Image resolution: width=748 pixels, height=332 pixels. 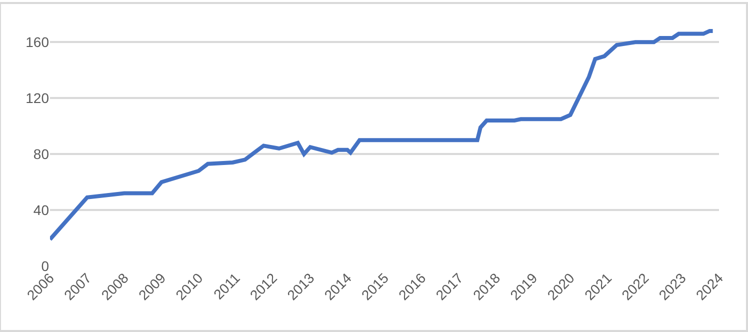 I want to click on y-tick-label: 160, so click(x=38, y=42).